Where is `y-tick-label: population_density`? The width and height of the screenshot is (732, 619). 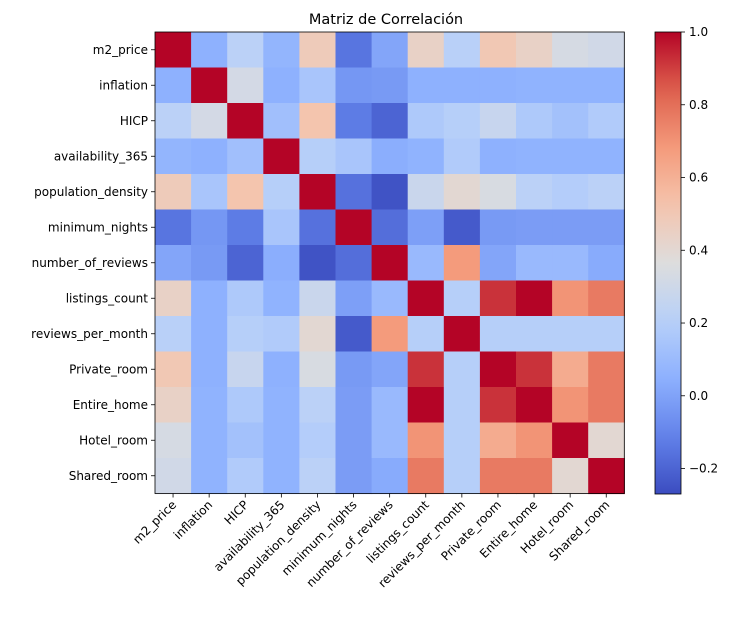 y-tick-label: population_density is located at coordinates (91, 192).